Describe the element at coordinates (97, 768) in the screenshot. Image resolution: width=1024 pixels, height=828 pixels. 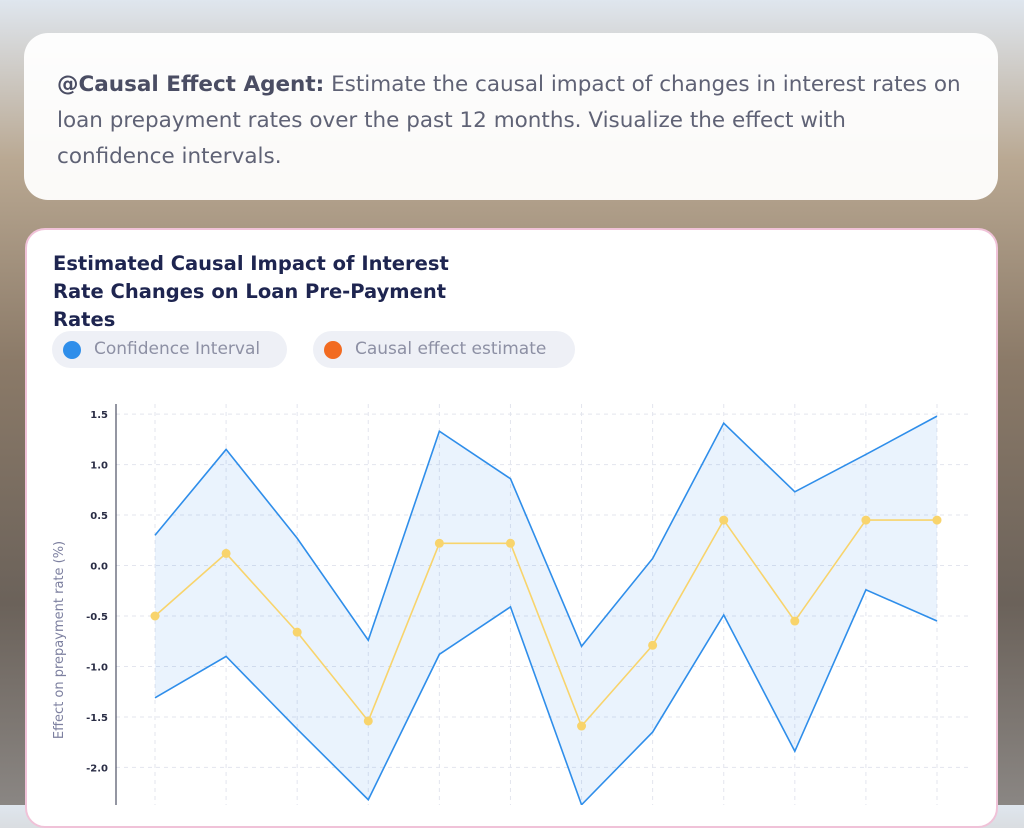
I see `y-tick-label: -2.0` at that location.